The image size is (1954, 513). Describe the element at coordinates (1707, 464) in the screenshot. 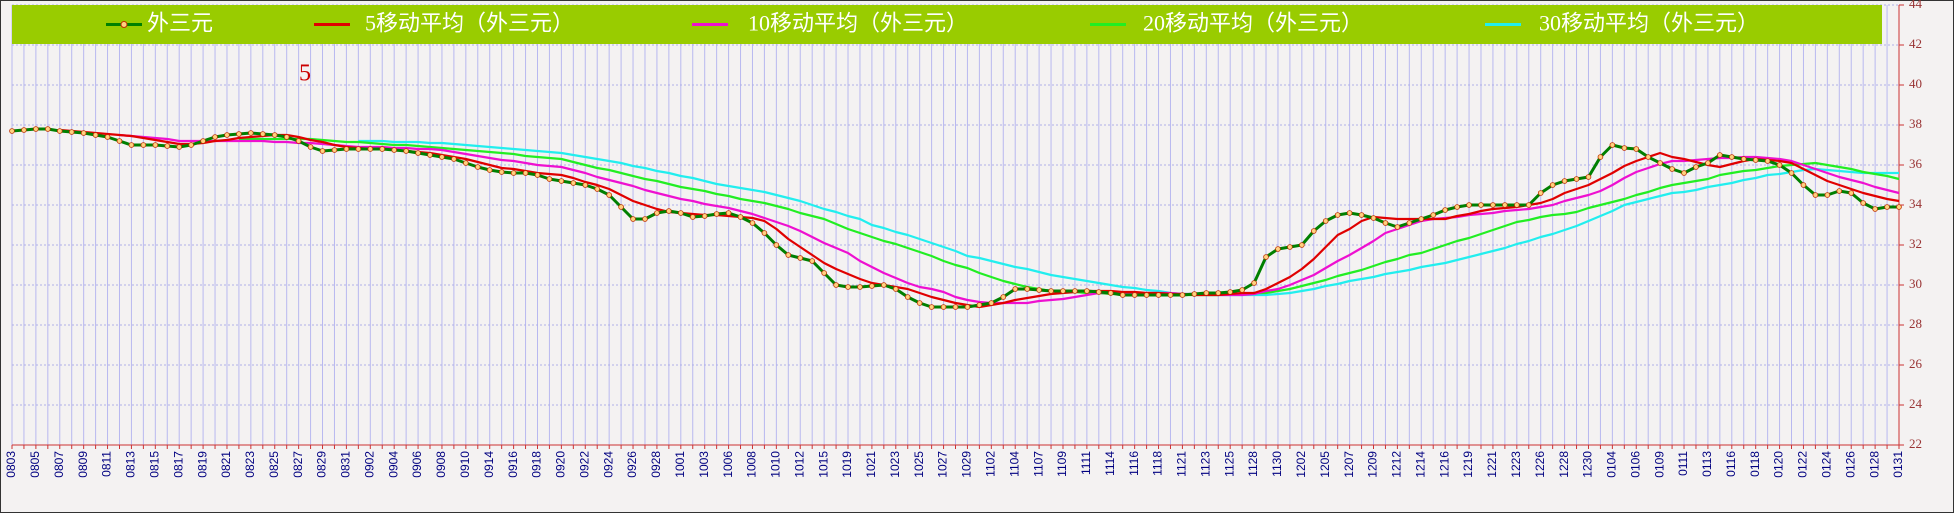

I see `x-tick-label: 0113` at that location.